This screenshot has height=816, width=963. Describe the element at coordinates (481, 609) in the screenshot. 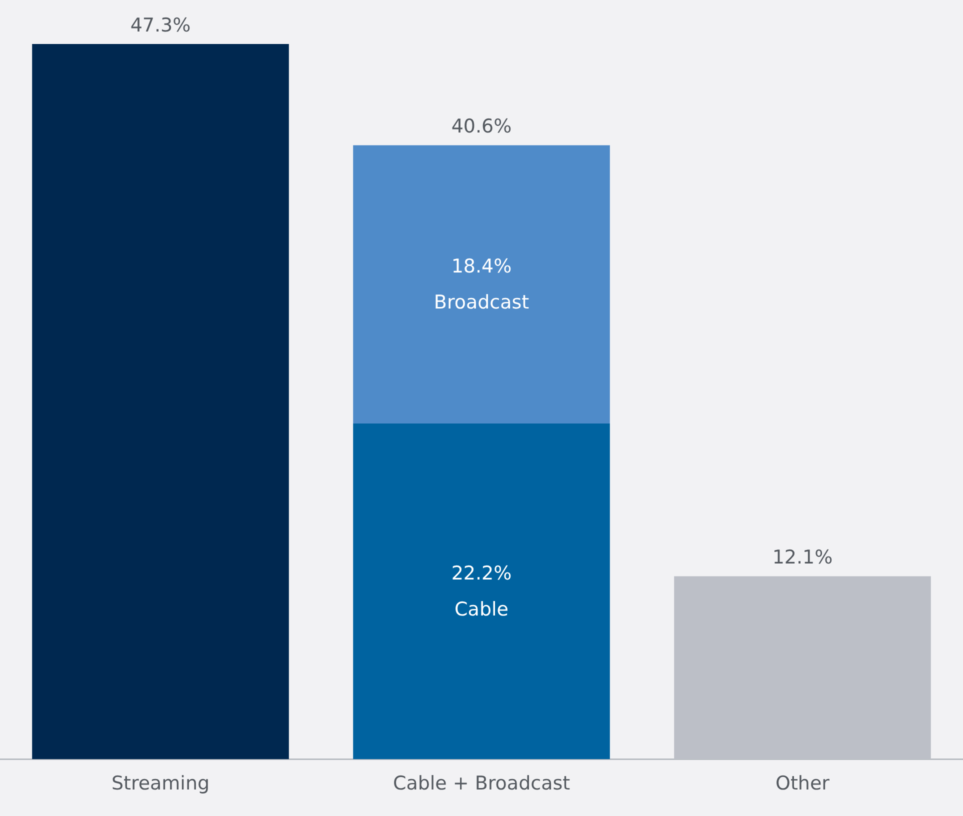

I see `series-label: Cable` at that location.